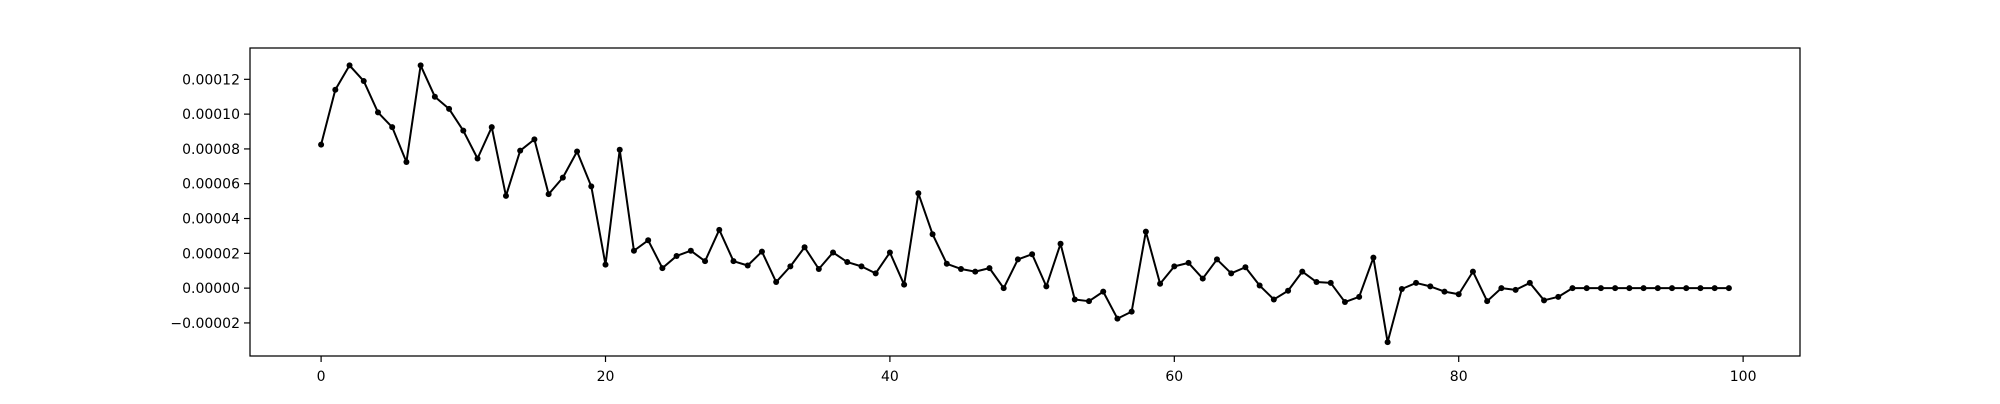 The height and width of the screenshot is (404, 2000). What do you see at coordinates (1174, 377) in the screenshot?
I see `x-tick-label: 60` at bounding box center [1174, 377].